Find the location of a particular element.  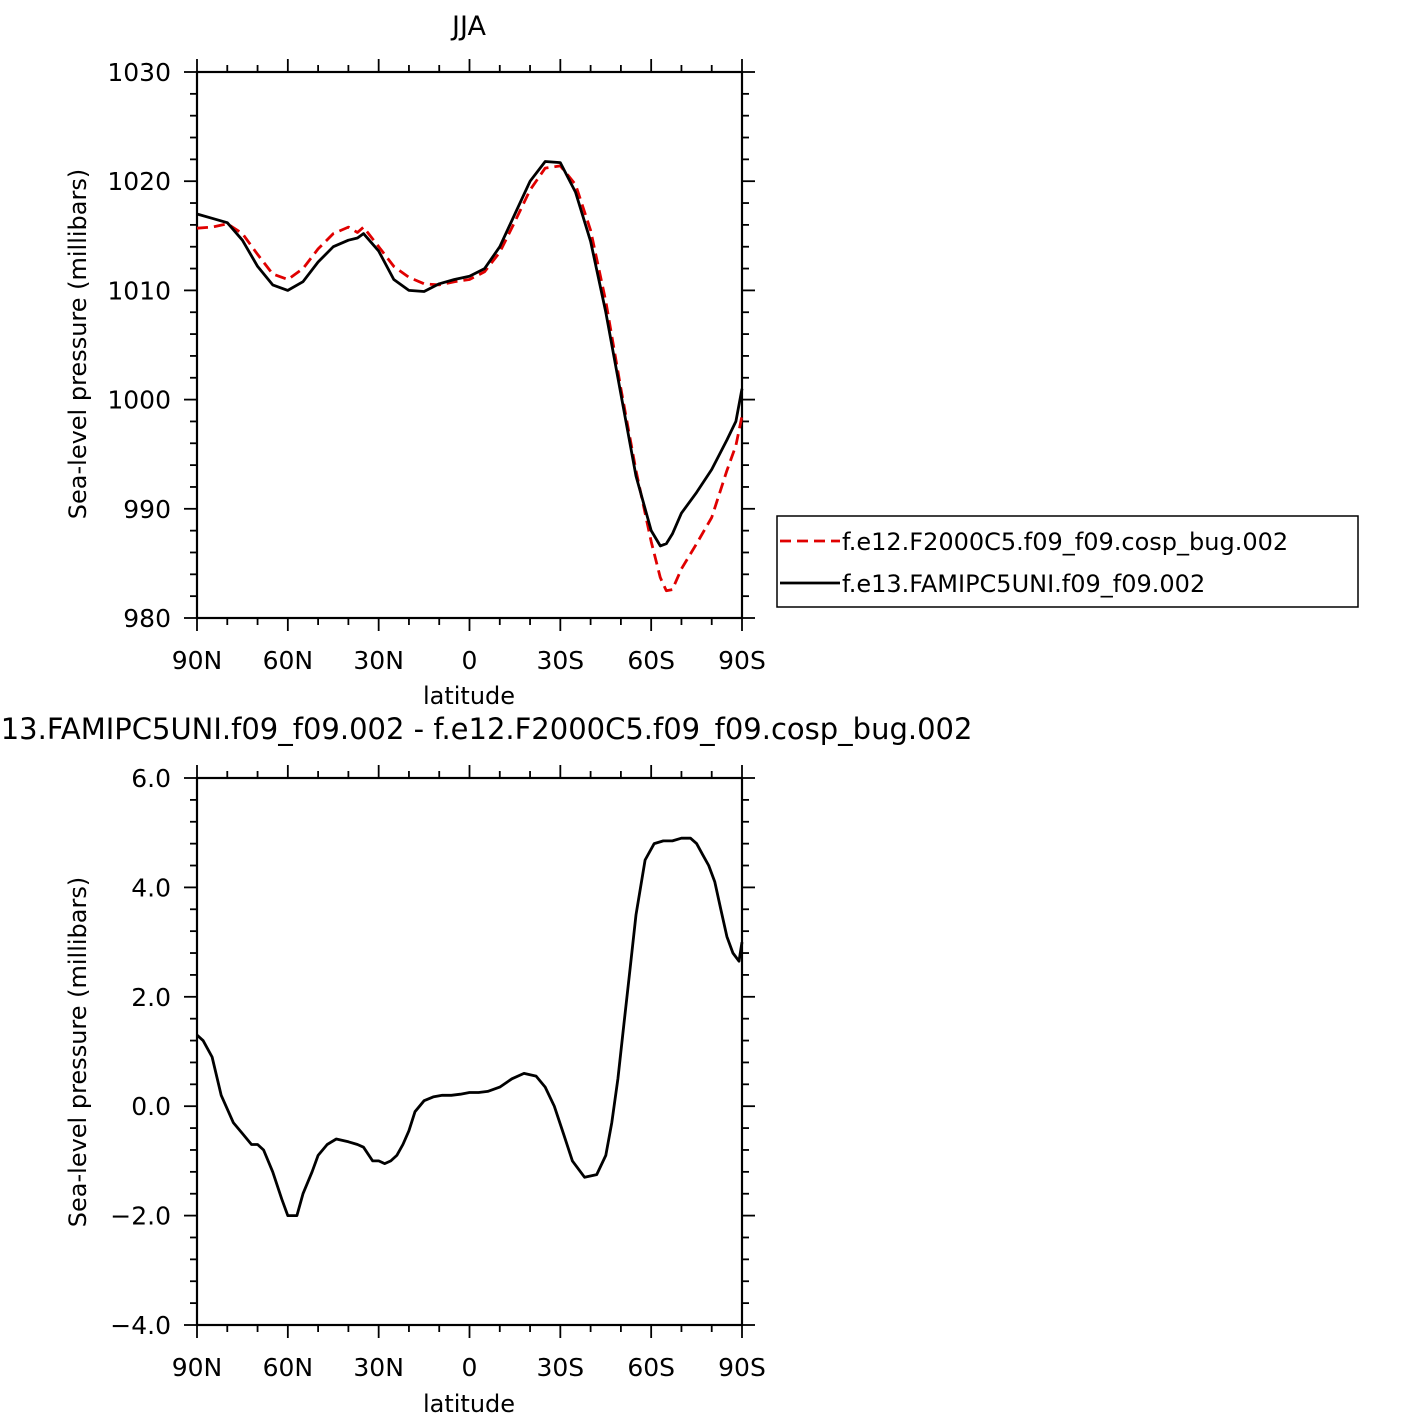

y-tick-label: −2.0 is located at coordinates (140, 1216).